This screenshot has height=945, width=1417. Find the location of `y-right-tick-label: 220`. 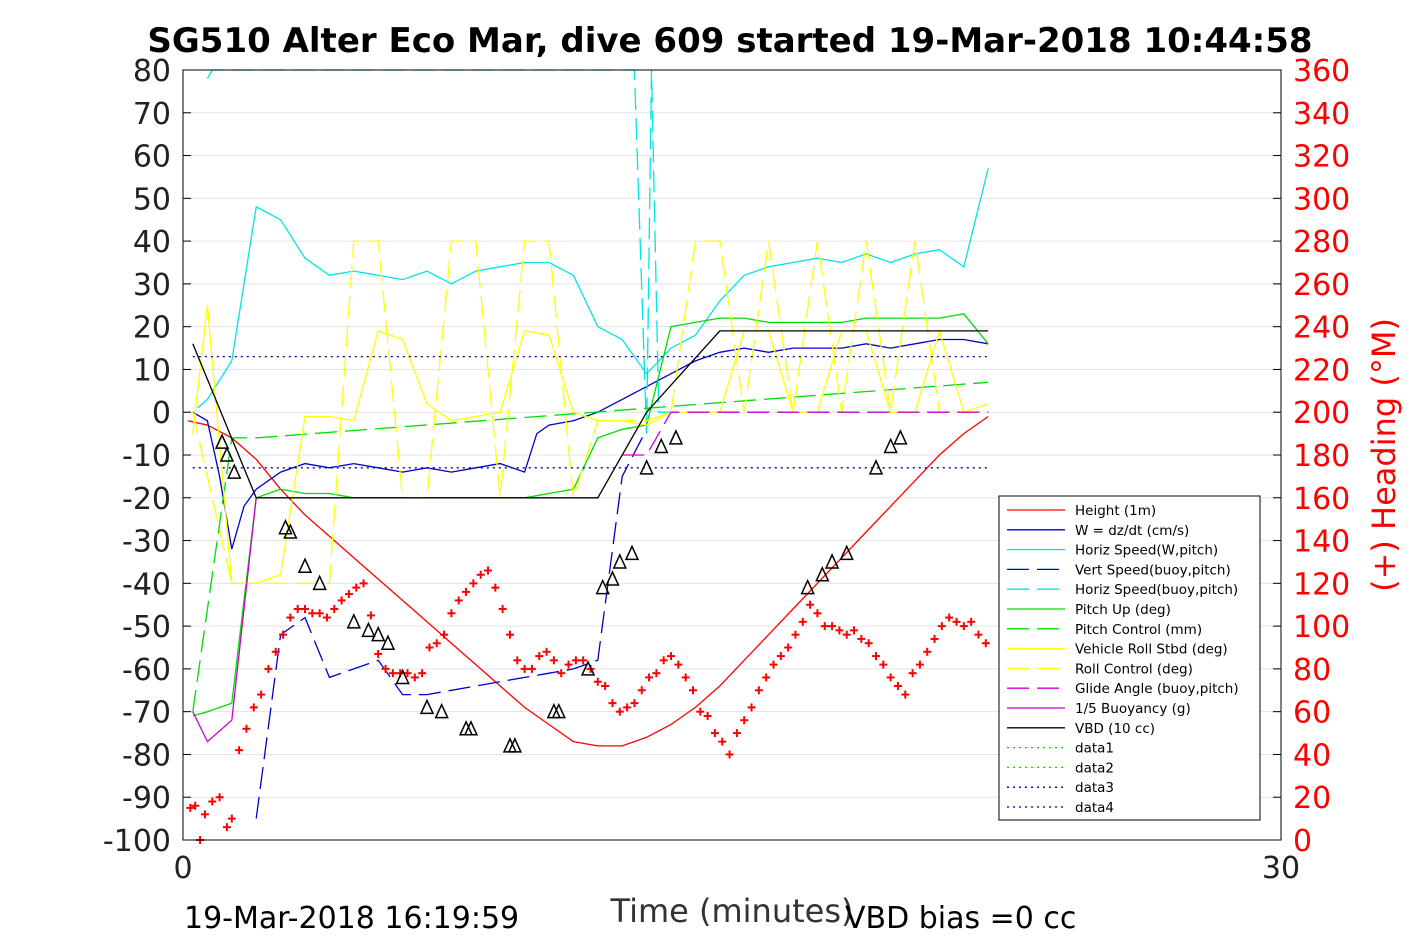

y-right-tick-label: 220 is located at coordinates (1321, 370).